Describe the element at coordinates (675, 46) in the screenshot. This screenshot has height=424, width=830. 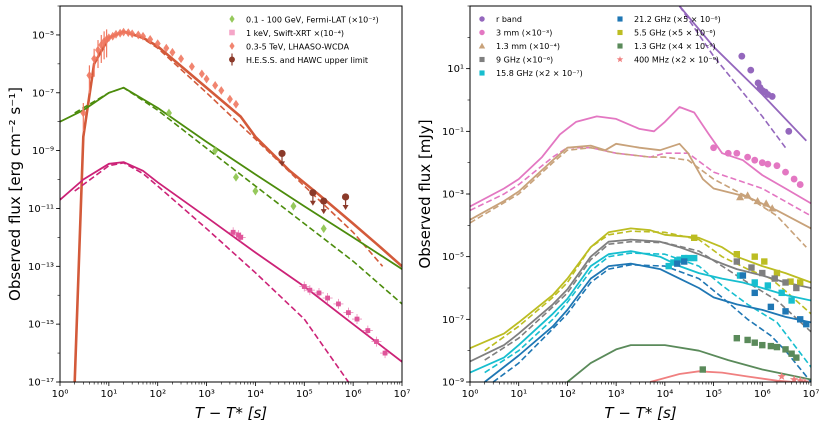
I see `legend-label: 1.3 GHz (×4 × 10⁻⁹)` at that location.